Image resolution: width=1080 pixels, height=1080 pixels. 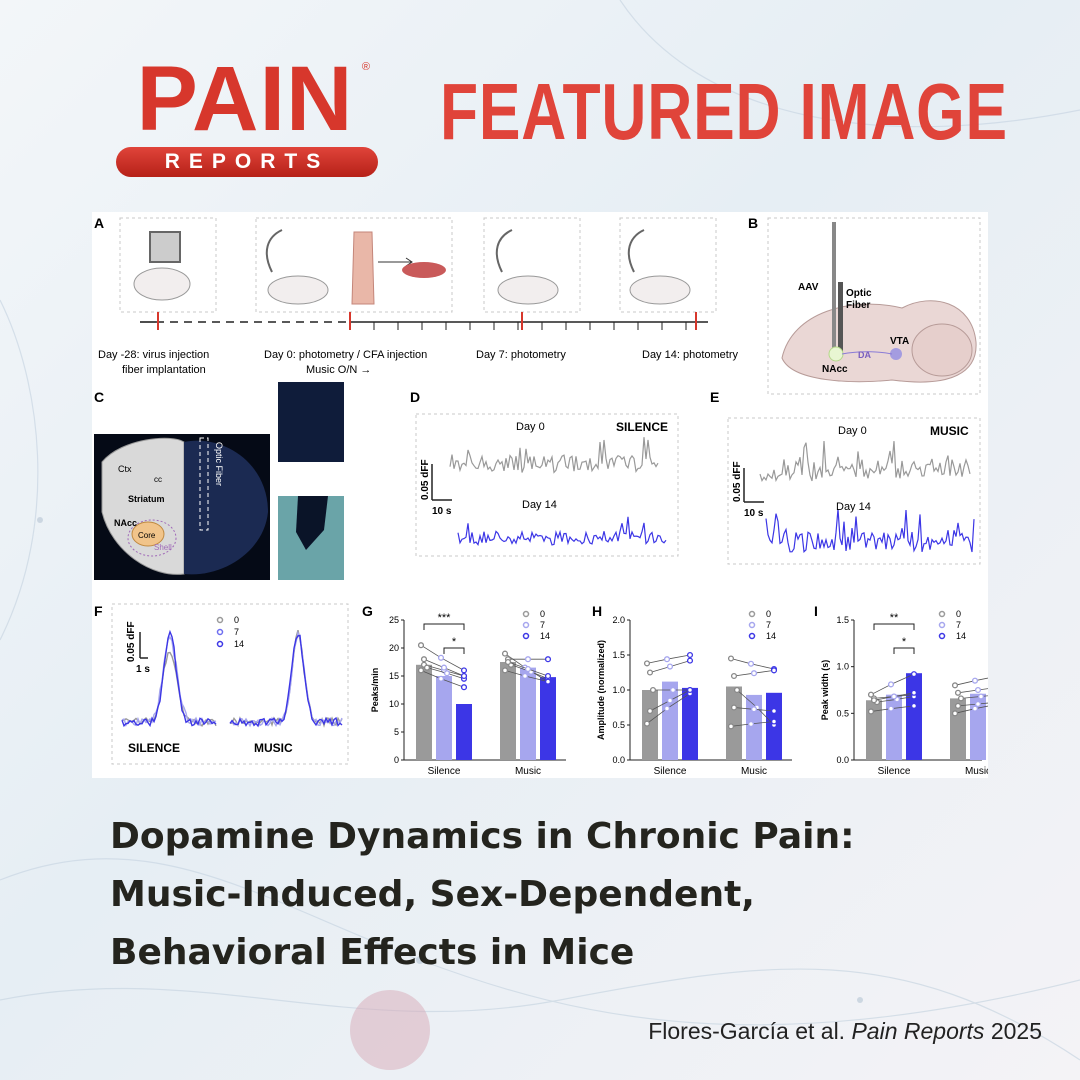 What do you see at coordinates (239, 644) in the screenshot?
I see `legend-label-day14: 14` at bounding box center [239, 644].